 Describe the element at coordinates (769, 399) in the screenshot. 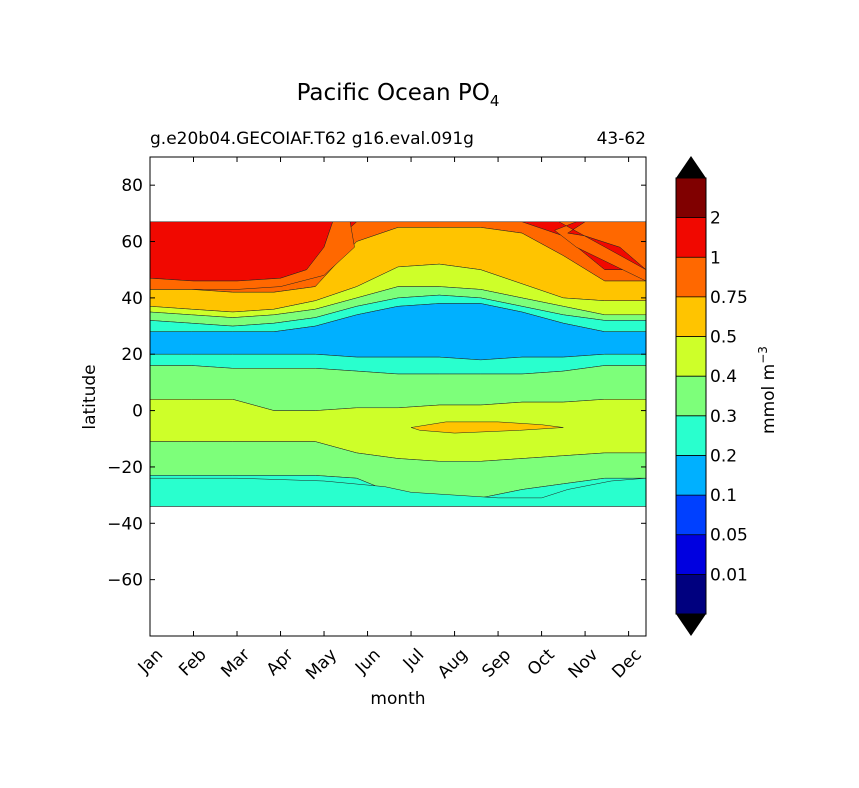

I see `colorbar-label-main: mmol m` at that location.